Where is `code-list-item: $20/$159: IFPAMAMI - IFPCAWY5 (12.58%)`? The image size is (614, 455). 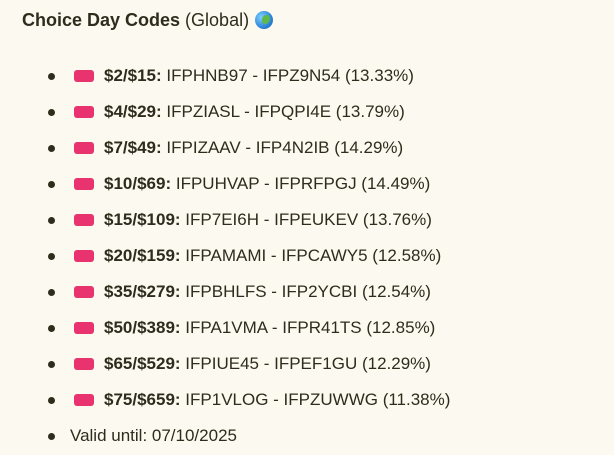 code-list-item: $20/$159: IFPAMAMI - IFPCAWY5 (12.58%) is located at coordinates (225, 256).